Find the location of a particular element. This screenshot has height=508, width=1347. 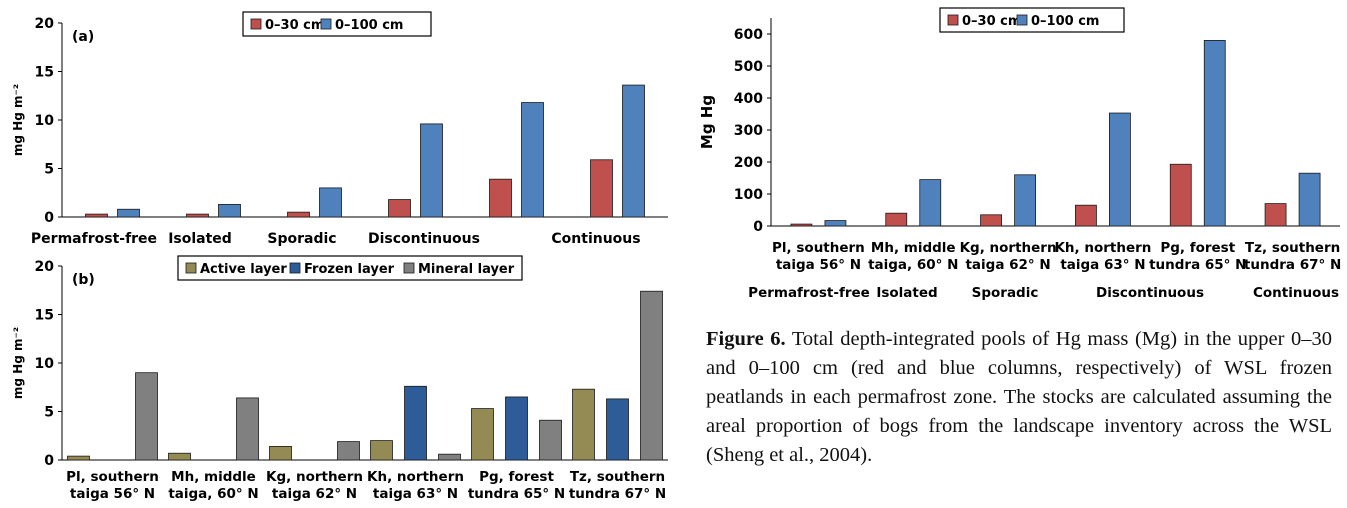

x-tick-label: Discontinuous is located at coordinates (424, 239).